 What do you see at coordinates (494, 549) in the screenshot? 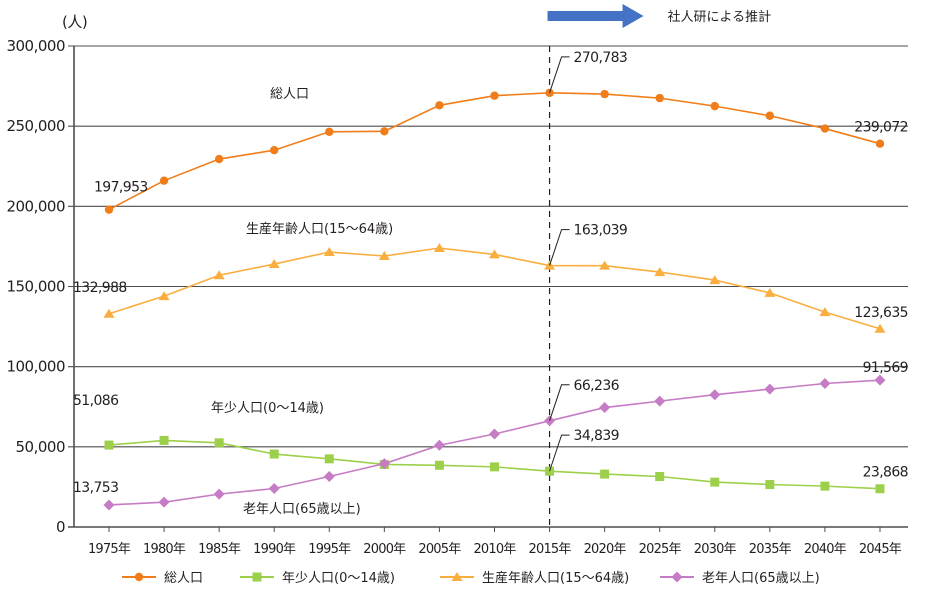
I see `x-tick-label: 2010年` at bounding box center [494, 549].